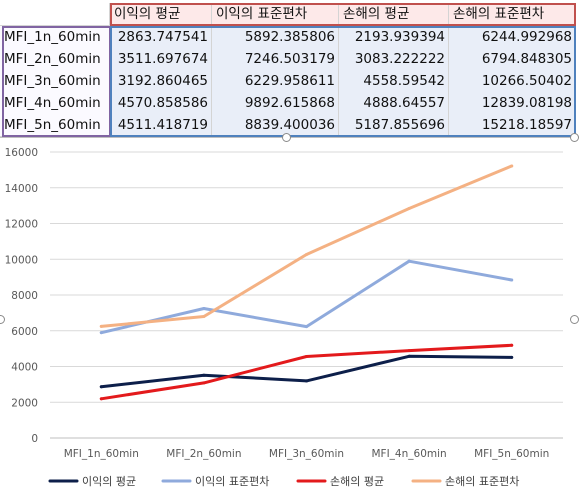  Describe the element at coordinates (511, 454) in the screenshot. I see `x-tick-label: MFI_5n_60min` at that location.